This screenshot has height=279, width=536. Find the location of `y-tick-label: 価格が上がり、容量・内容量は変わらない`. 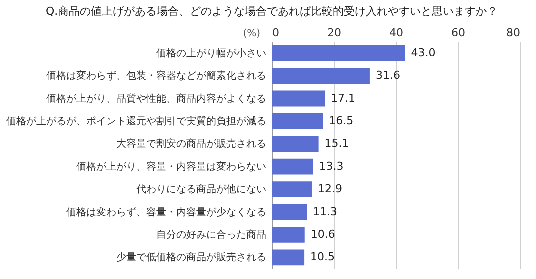

y-tick-label: 価格が上がり、容量・内容量は変わらない is located at coordinates (171, 166).